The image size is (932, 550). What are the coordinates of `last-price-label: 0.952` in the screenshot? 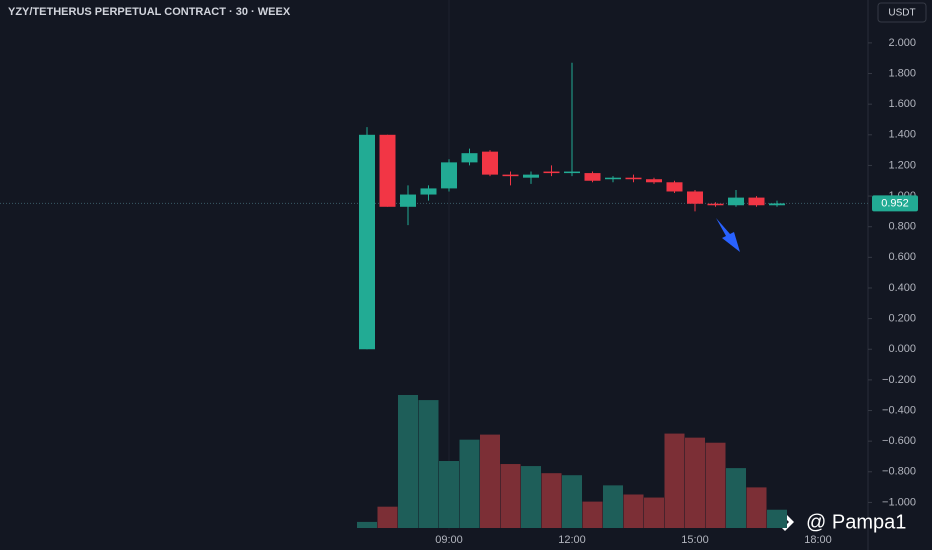 It's located at (895, 203).